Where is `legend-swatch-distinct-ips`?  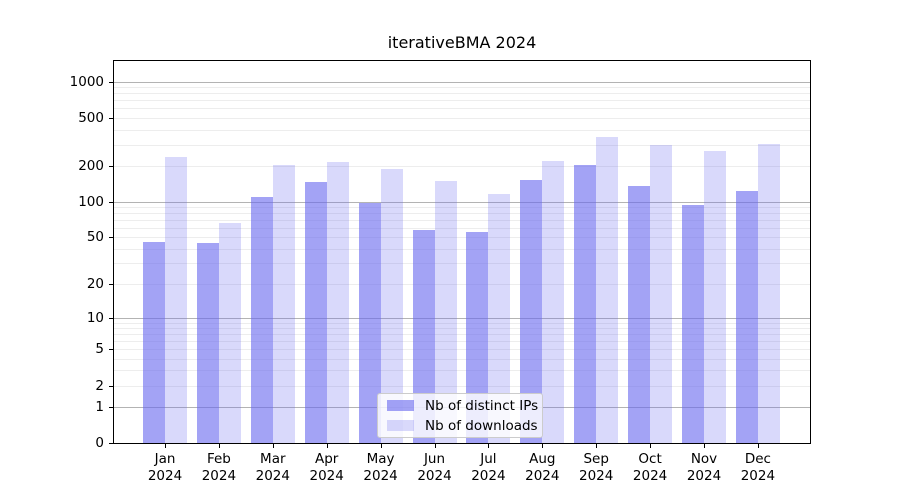 legend-swatch-distinct-ips is located at coordinates (400, 405).